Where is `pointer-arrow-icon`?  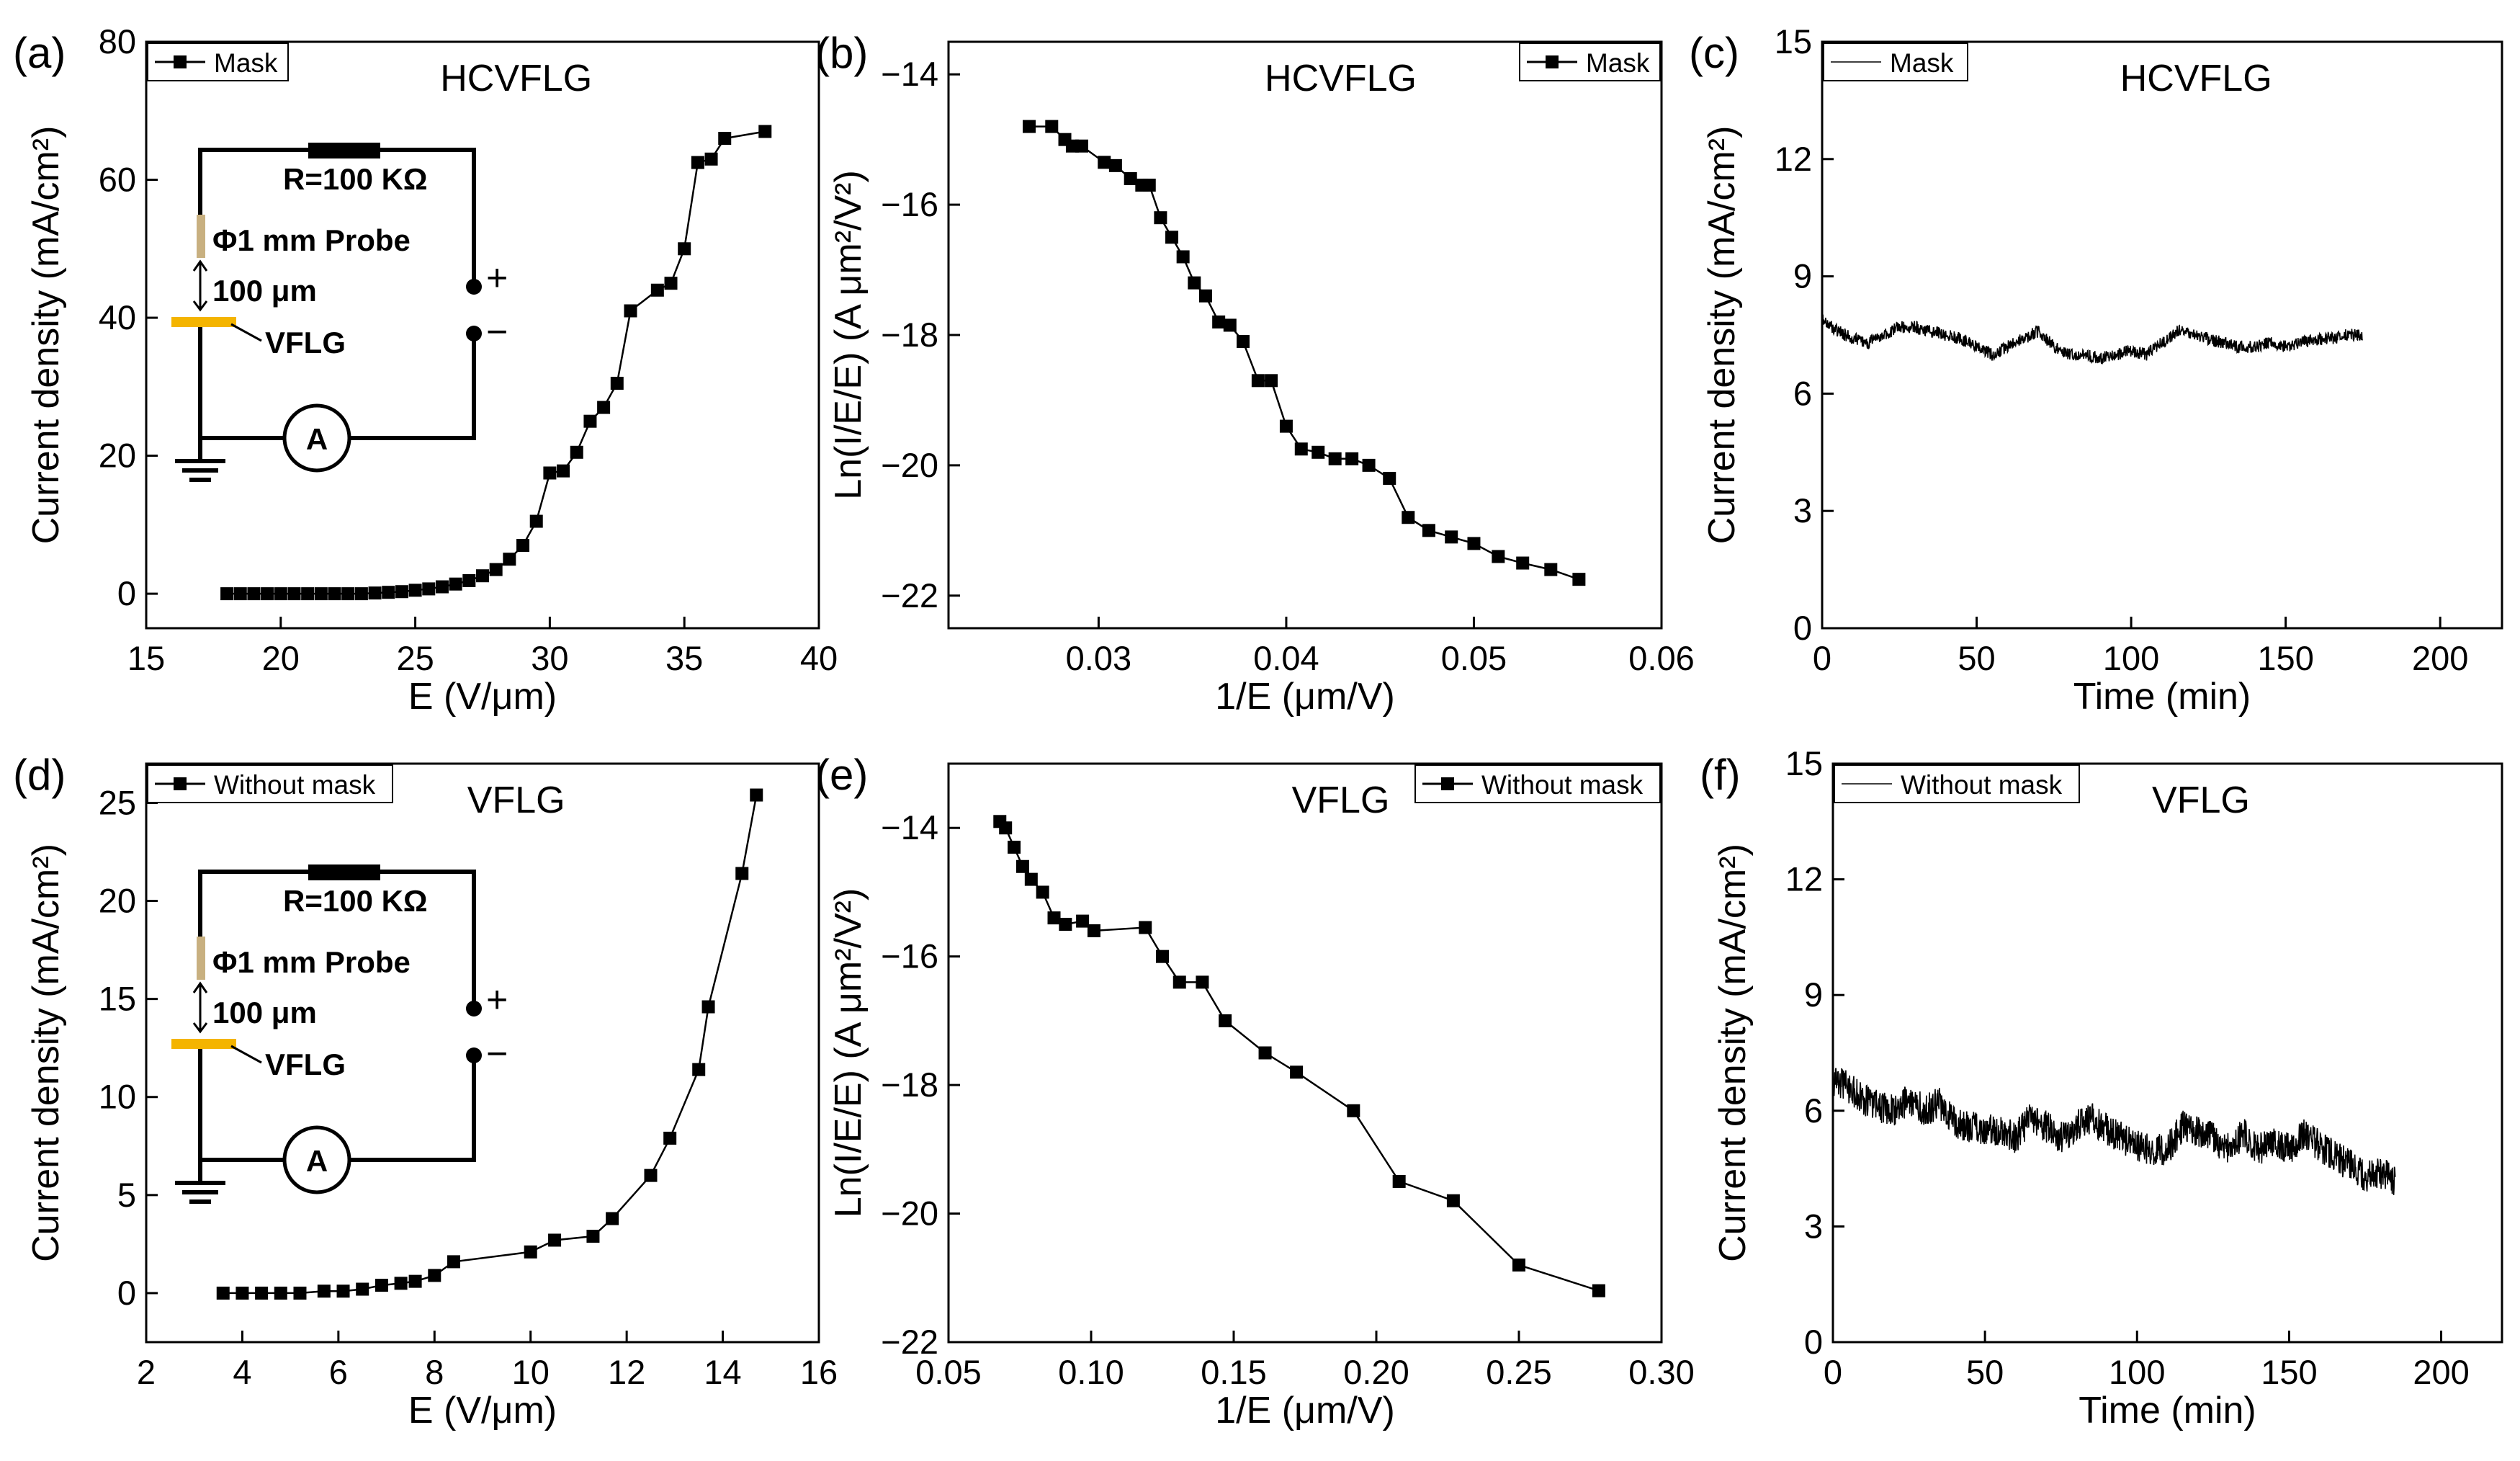 pointer-arrow-icon is located at coordinates (246, 1054).